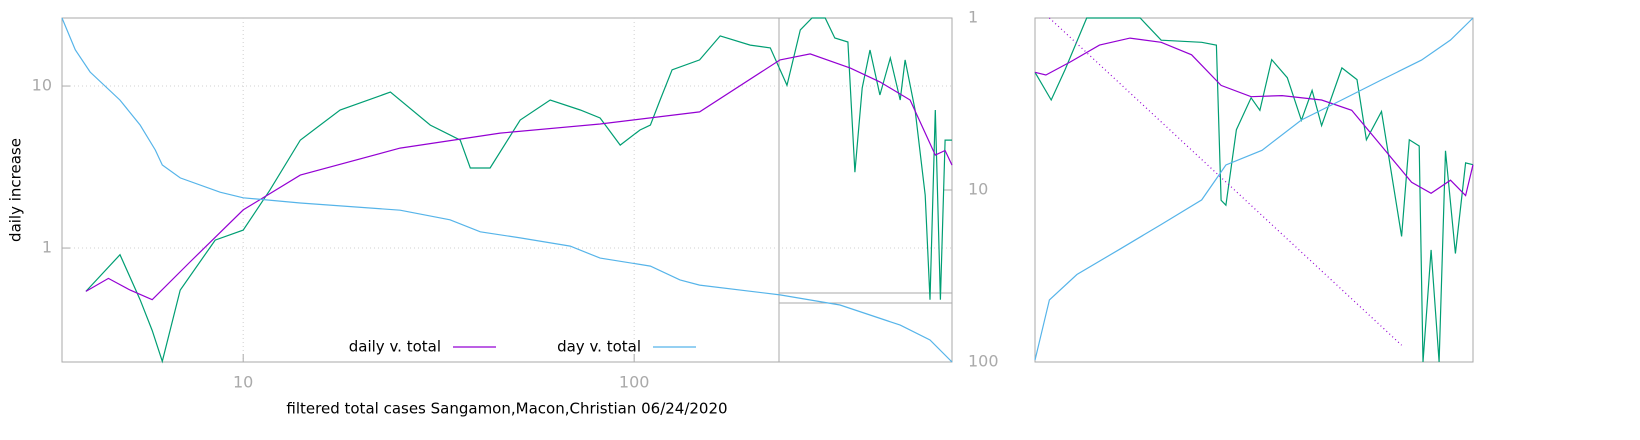 This screenshot has height=440, width=1640. Describe the element at coordinates (973, 17) in the screenshot. I see `y2-tick-label: 1` at that location.